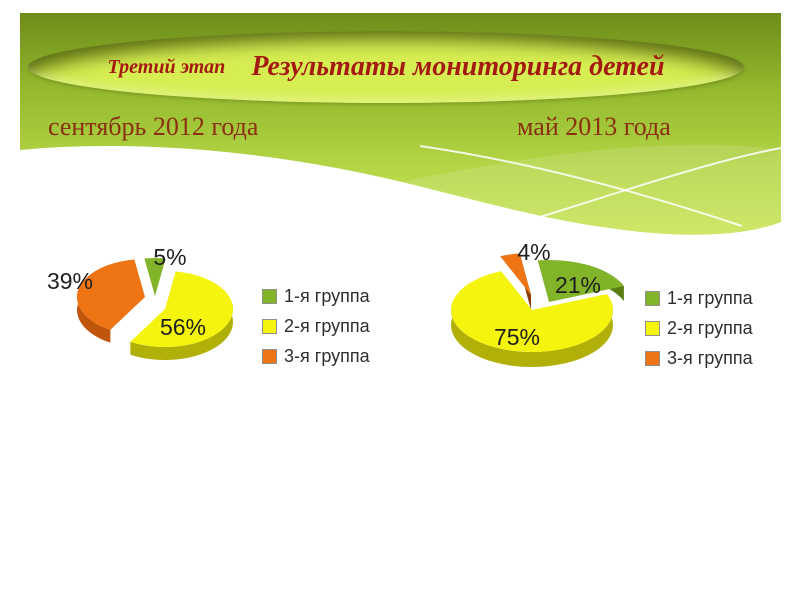  What do you see at coordinates (594, 126) in the screenshot?
I see `heading-may-2013: май 2013 года` at bounding box center [594, 126].